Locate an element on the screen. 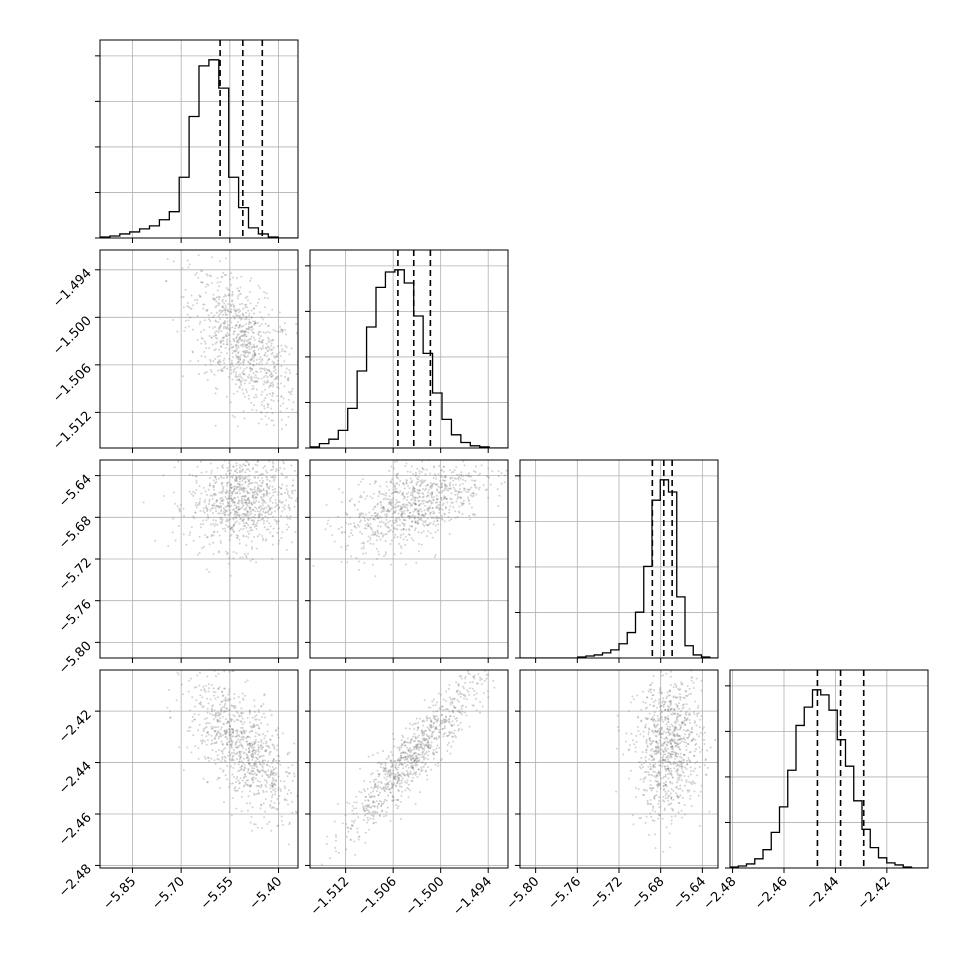 The width and height of the screenshot is (970, 970). histogram-step is located at coordinates (409, 358).